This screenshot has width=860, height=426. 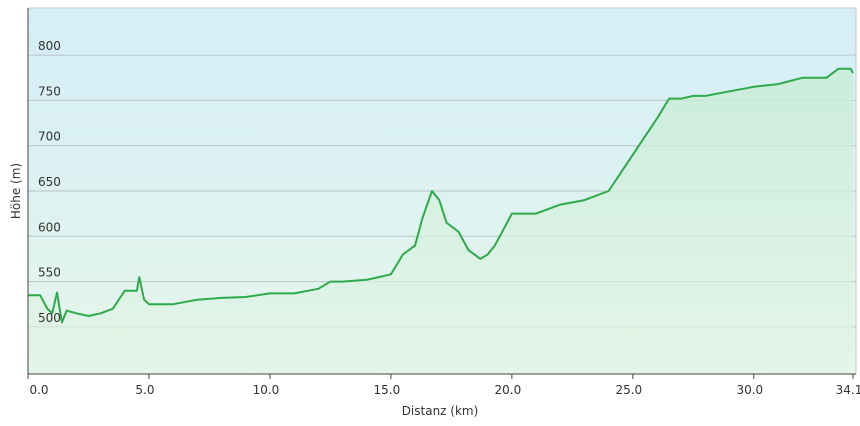 I want to click on y-tick-label: 650, so click(x=49, y=182).